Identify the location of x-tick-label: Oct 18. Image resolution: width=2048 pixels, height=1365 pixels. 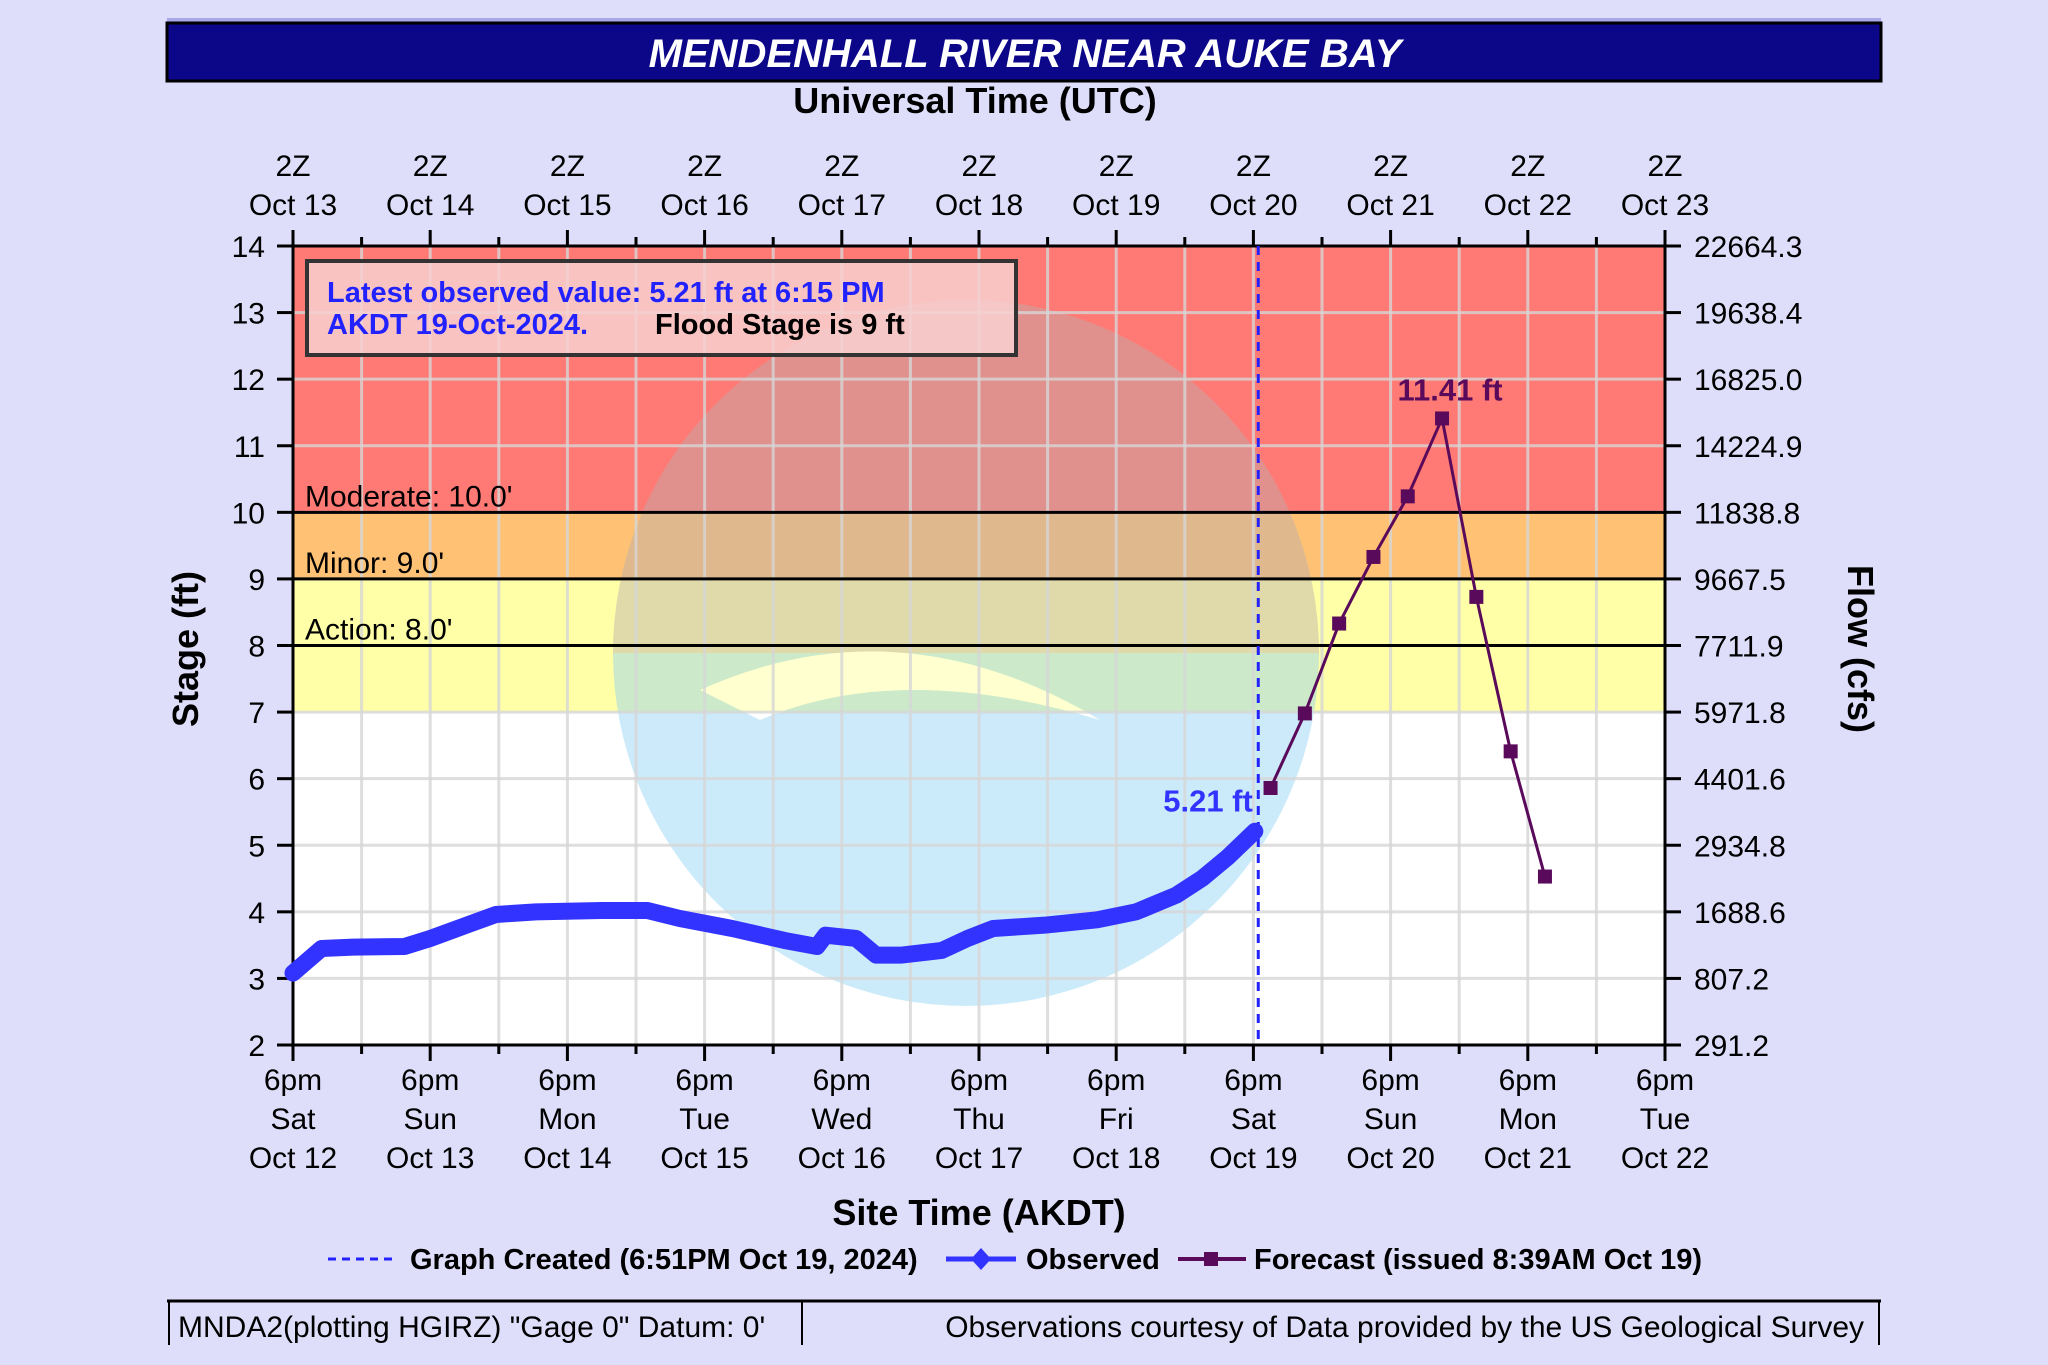
(1116, 1158).